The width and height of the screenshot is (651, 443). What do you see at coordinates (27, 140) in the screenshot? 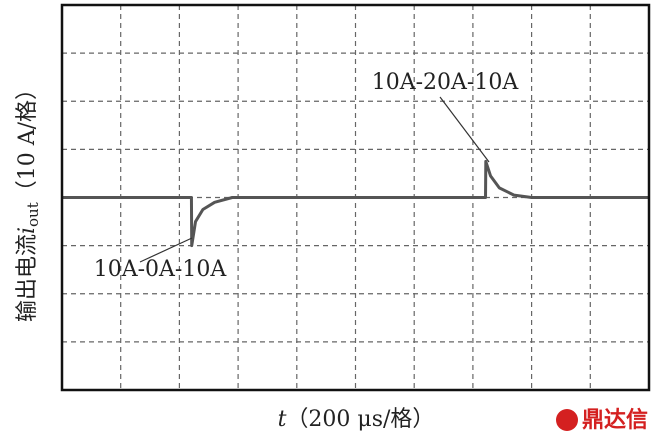
I see `y-label-unit: （10 A/格）` at bounding box center [27, 140].